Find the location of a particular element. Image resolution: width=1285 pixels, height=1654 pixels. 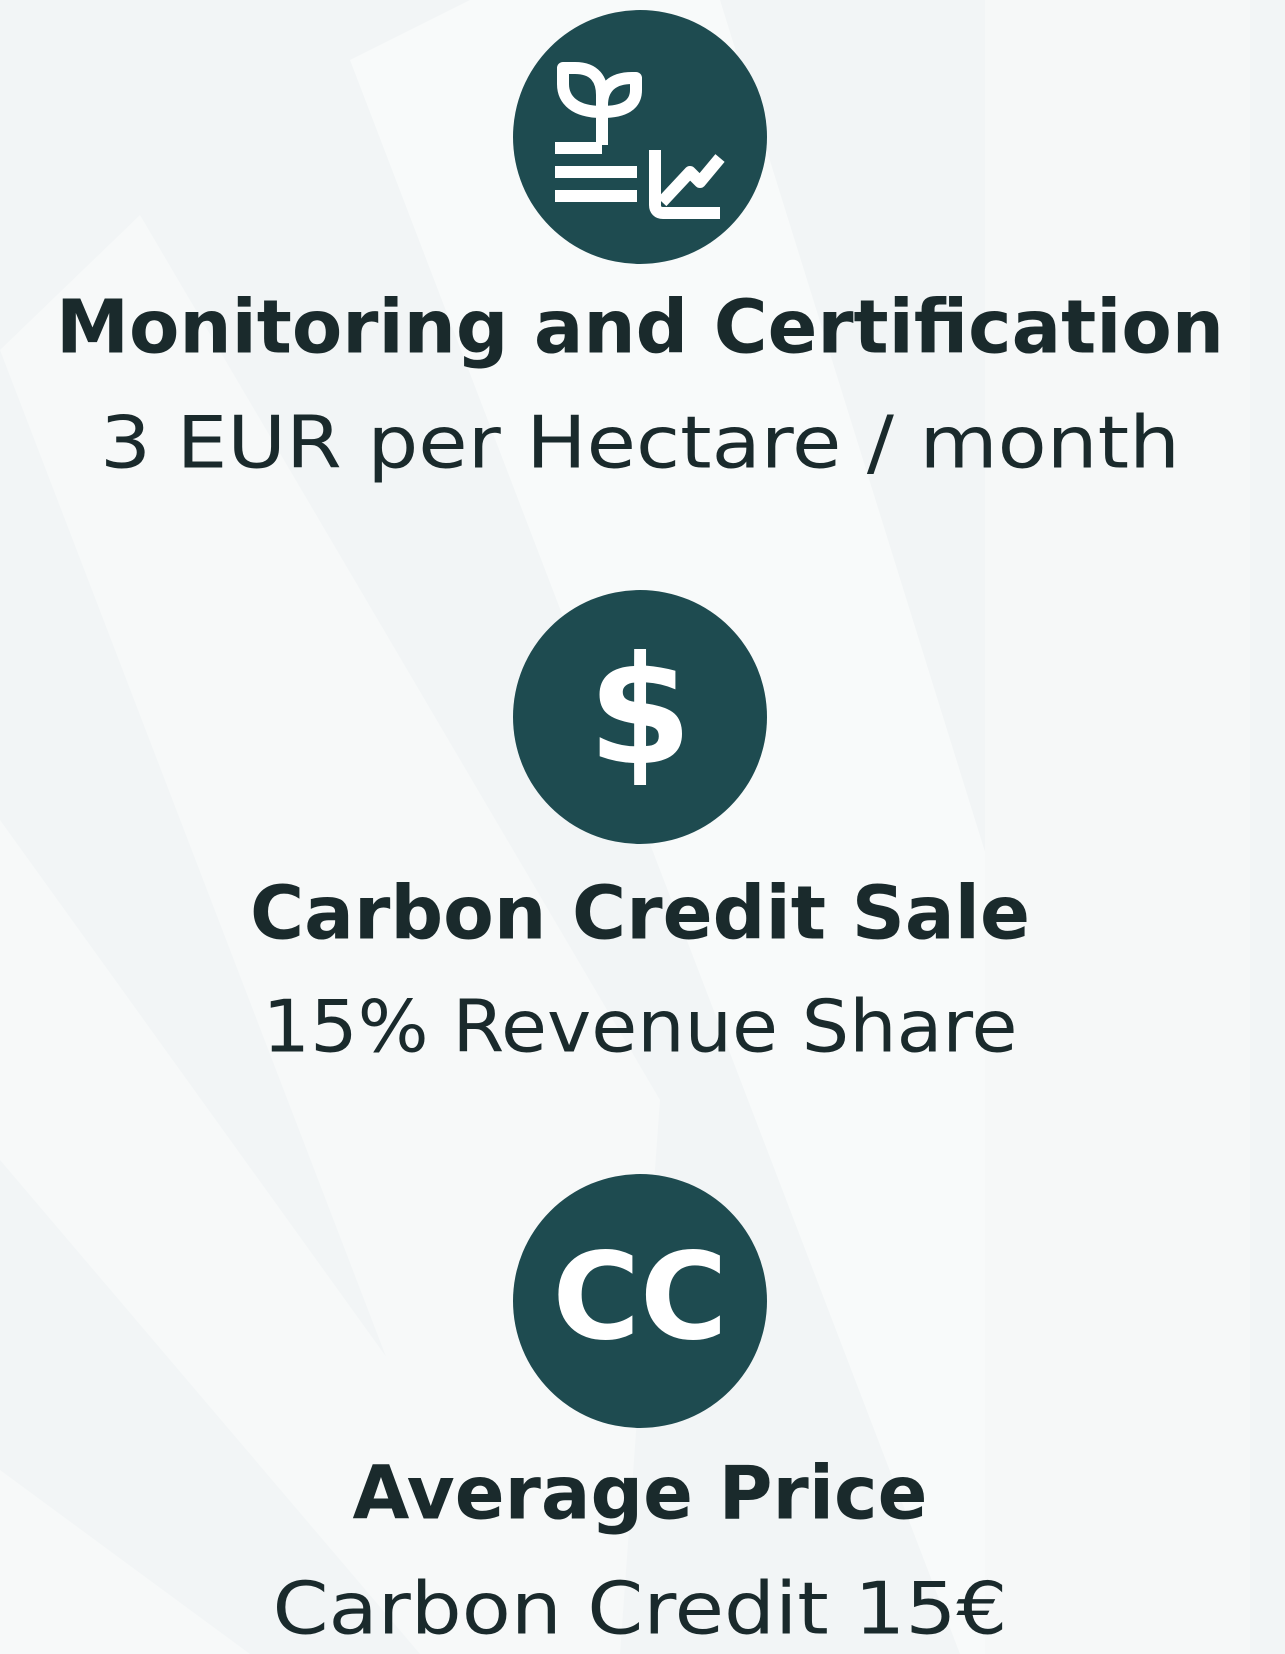

item-title: Average Price is located at coordinates (640, 1494).